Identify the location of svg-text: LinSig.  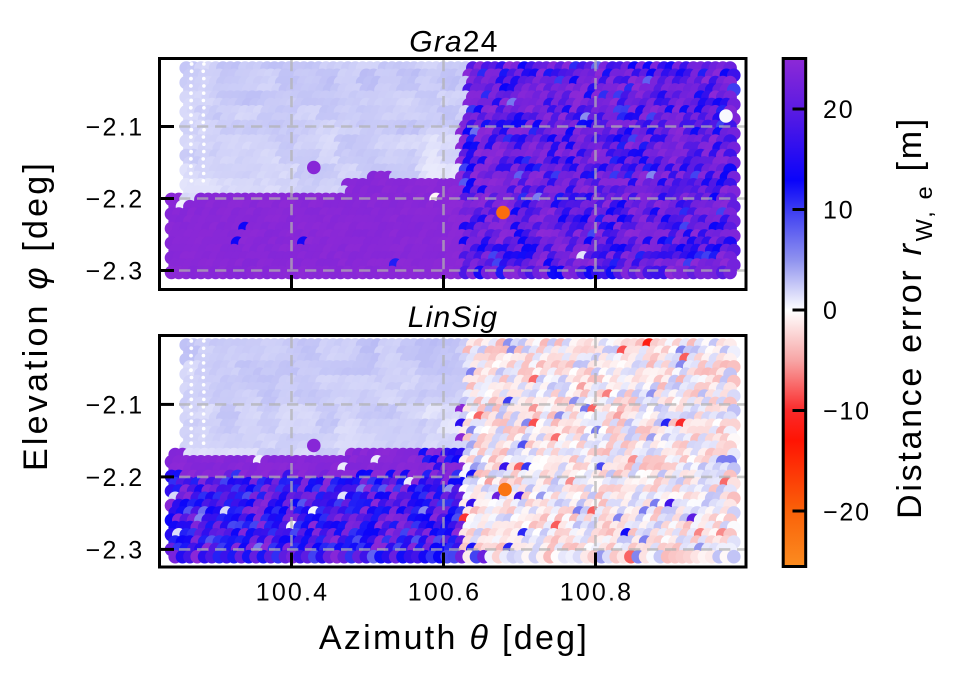
(453, 317).